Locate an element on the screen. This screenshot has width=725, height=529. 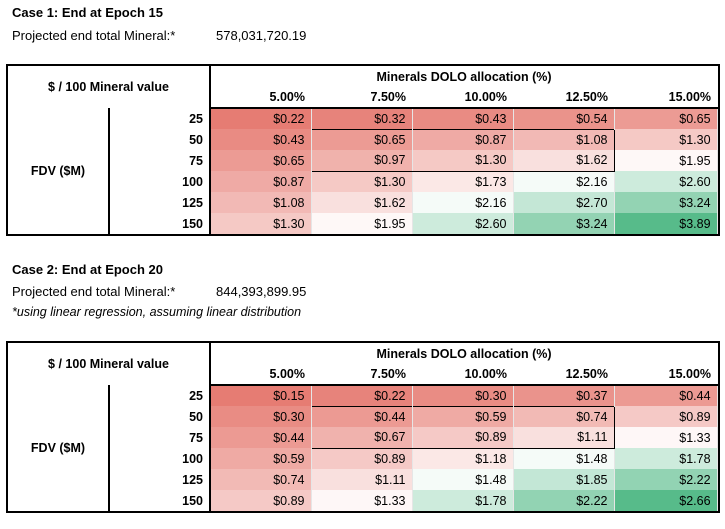
table-row: 150 $0.89 $1.33 $1.78 $2.22 $2.66 is located at coordinates (363, 500).